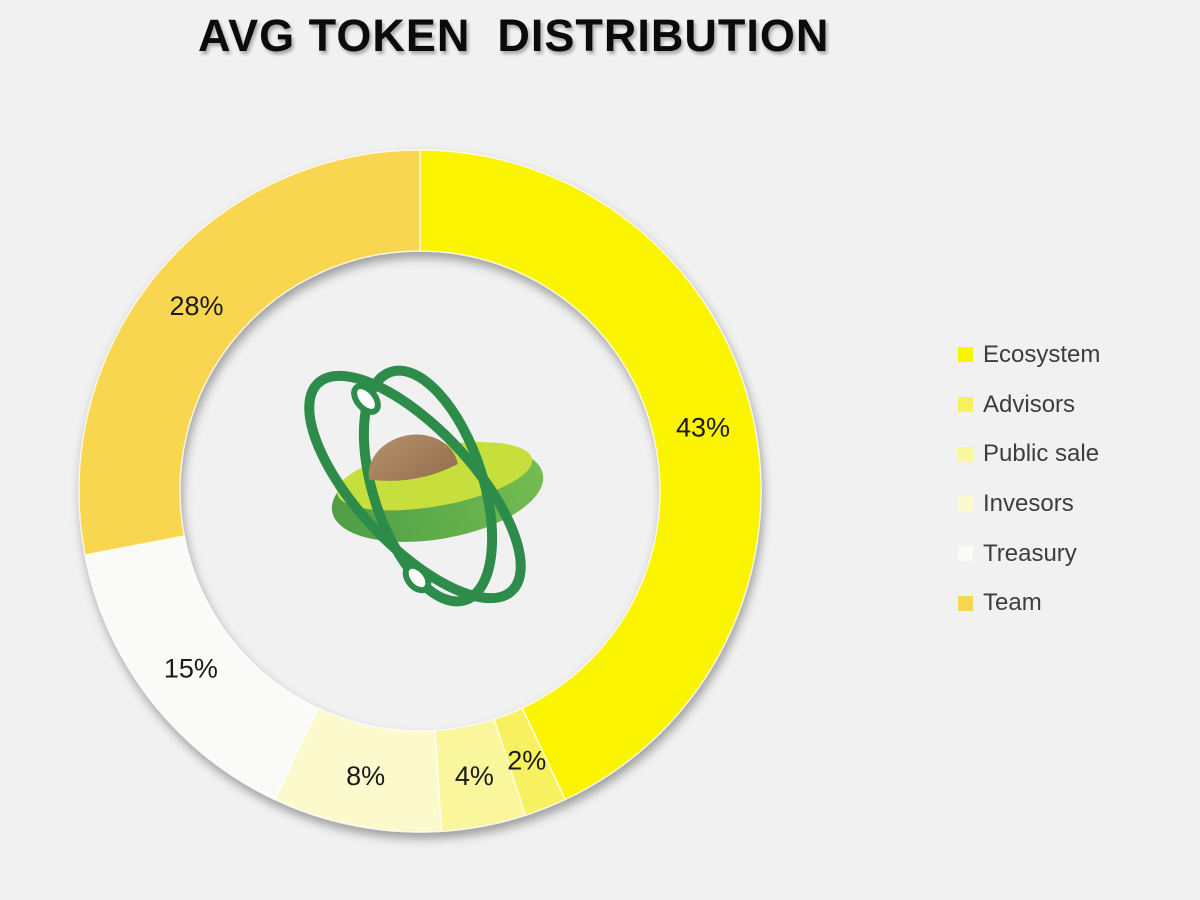 The width and height of the screenshot is (1200, 900). I want to click on orbit-node-bottom-icon, so click(417, 578).